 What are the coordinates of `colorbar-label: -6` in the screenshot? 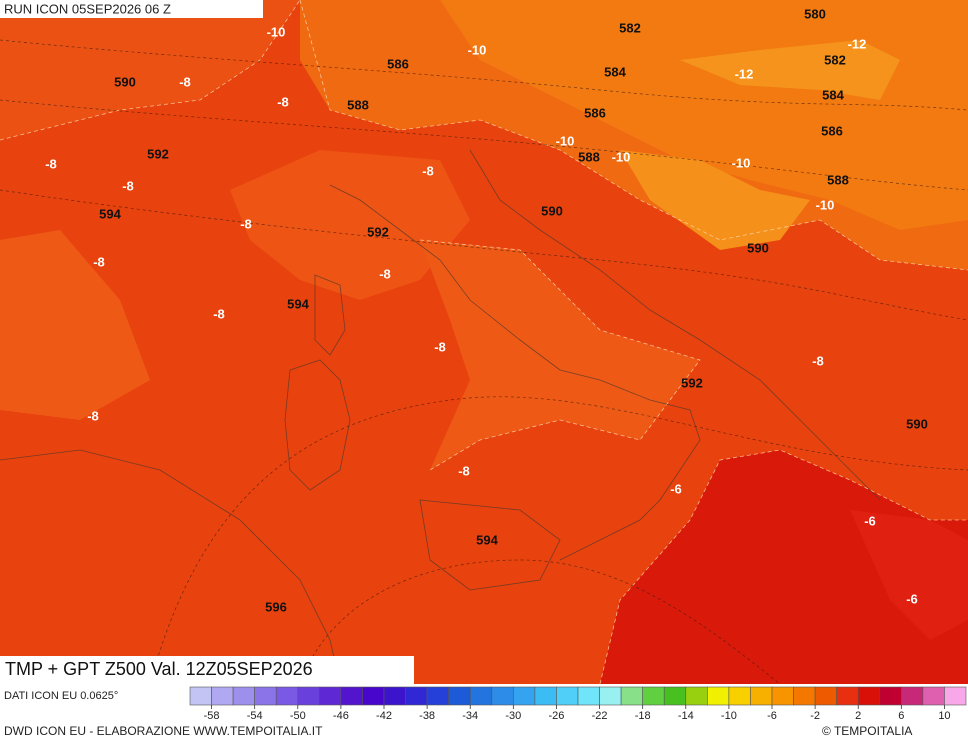 It's located at (772, 716).